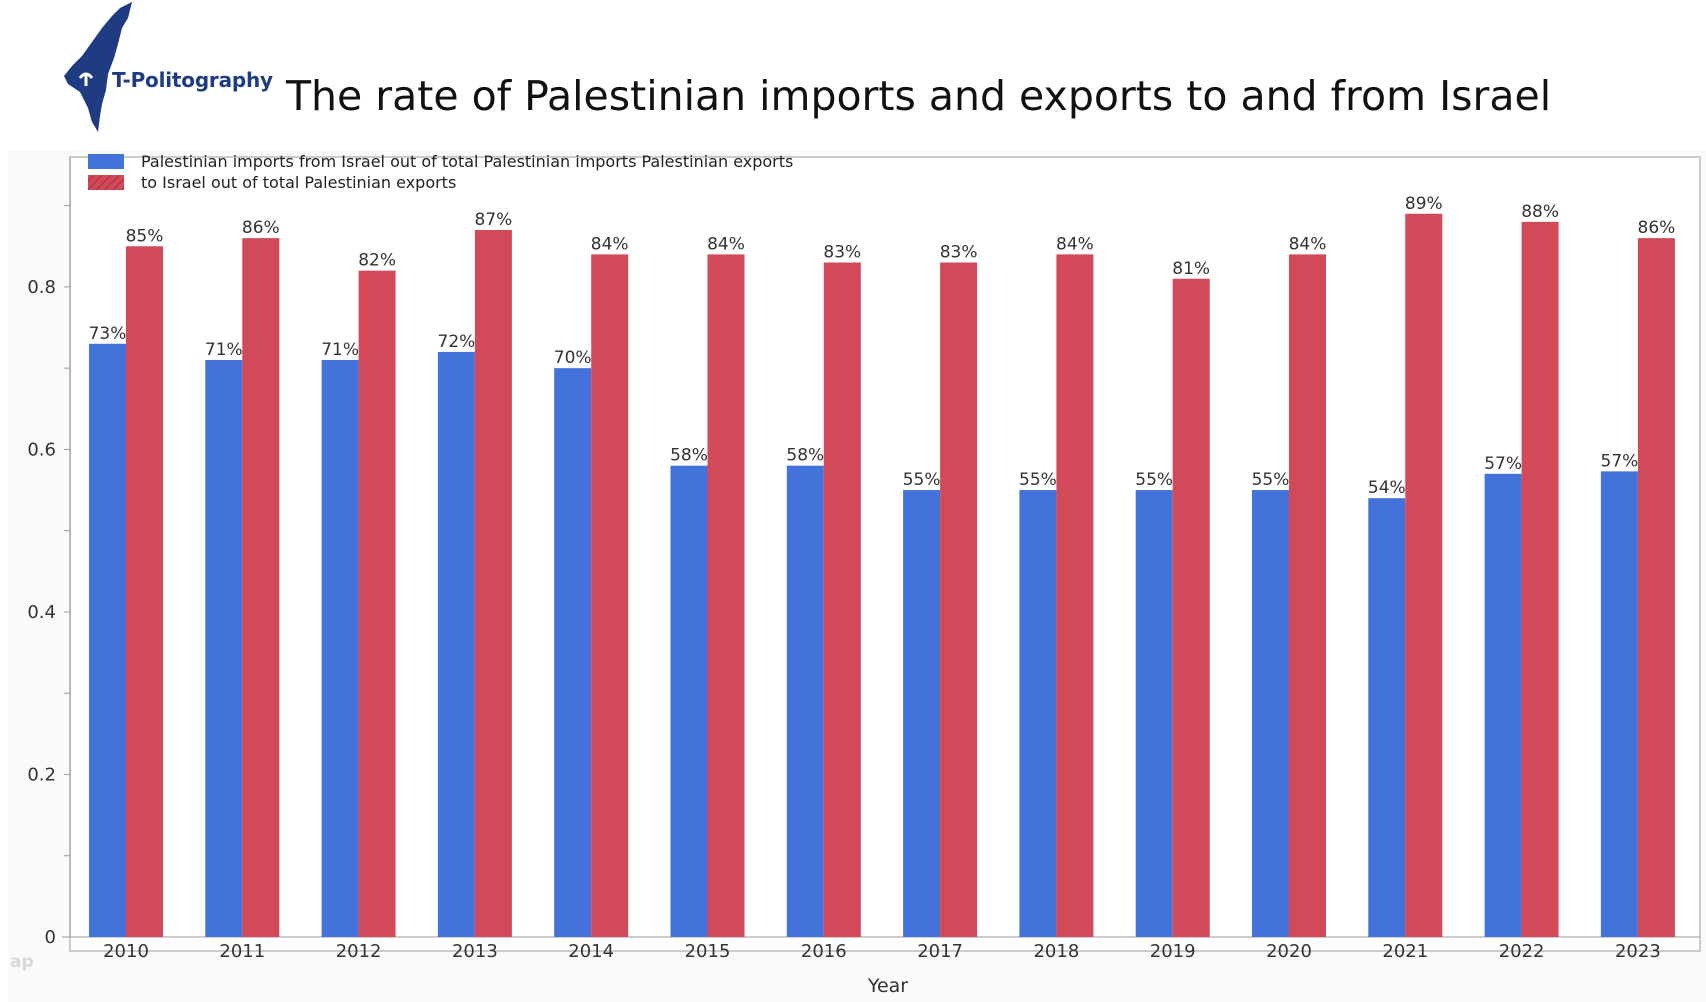  What do you see at coordinates (1387, 717) in the screenshot?
I see `imports-bar-2021` at bounding box center [1387, 717].